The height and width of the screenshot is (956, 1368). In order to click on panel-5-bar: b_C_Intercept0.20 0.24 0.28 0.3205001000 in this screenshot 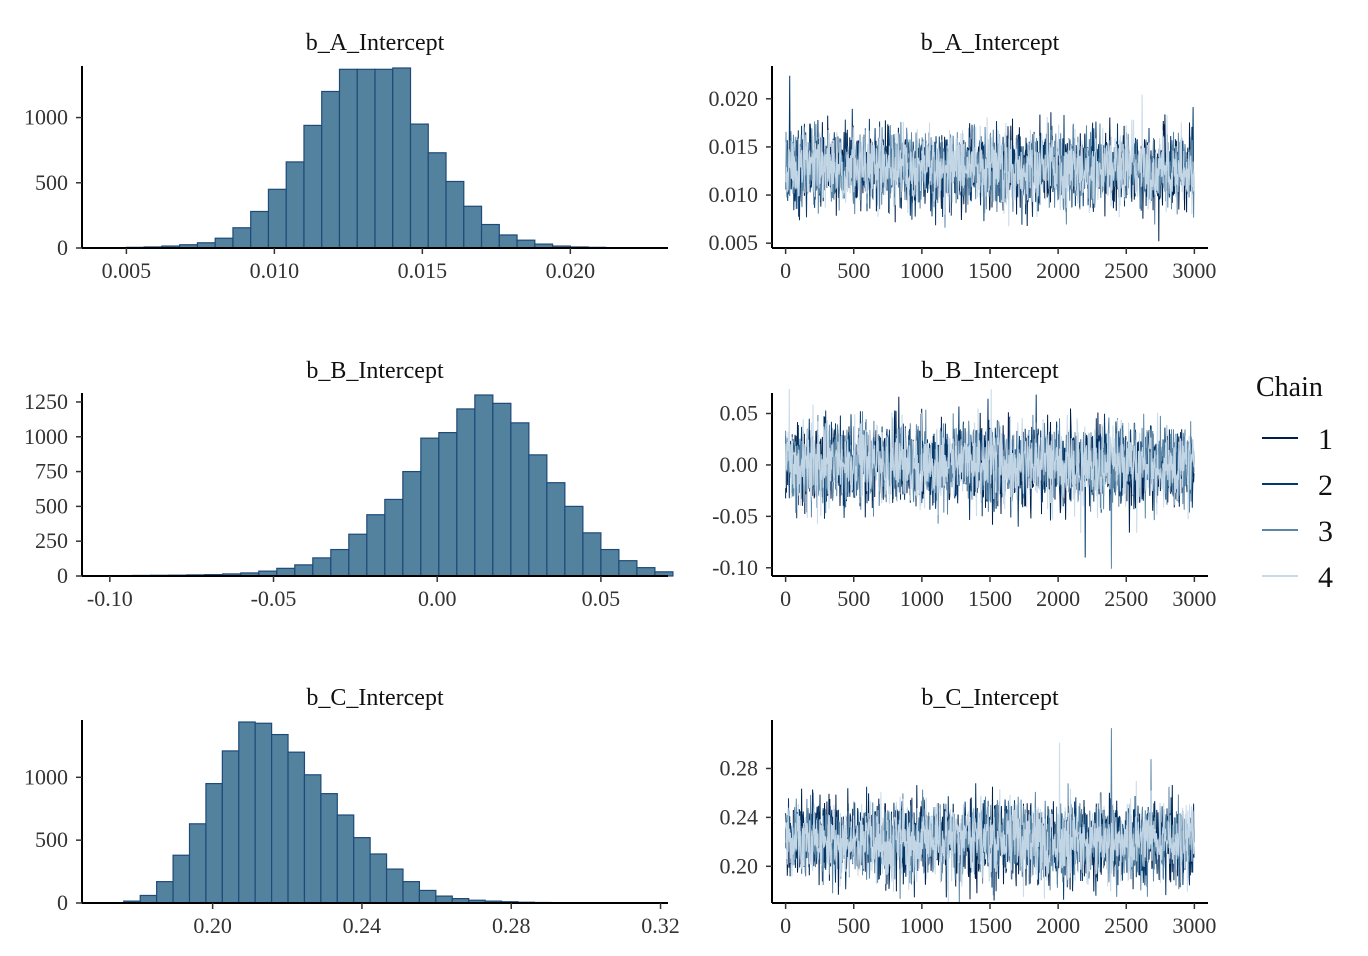, I will do `click(352, 811)`.